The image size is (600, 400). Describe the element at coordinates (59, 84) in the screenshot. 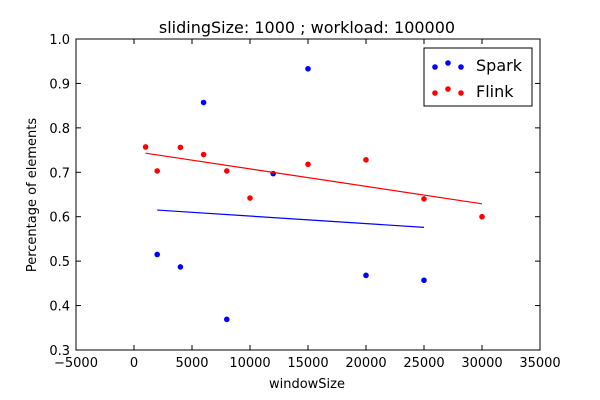

I see `y-tick-label: 0.9` at that location.